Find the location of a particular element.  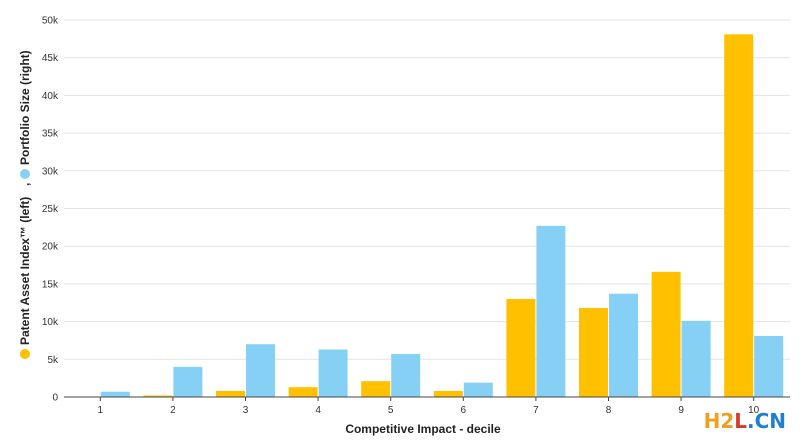

x-tick-label: 10 is located at coordinates (754, 410).